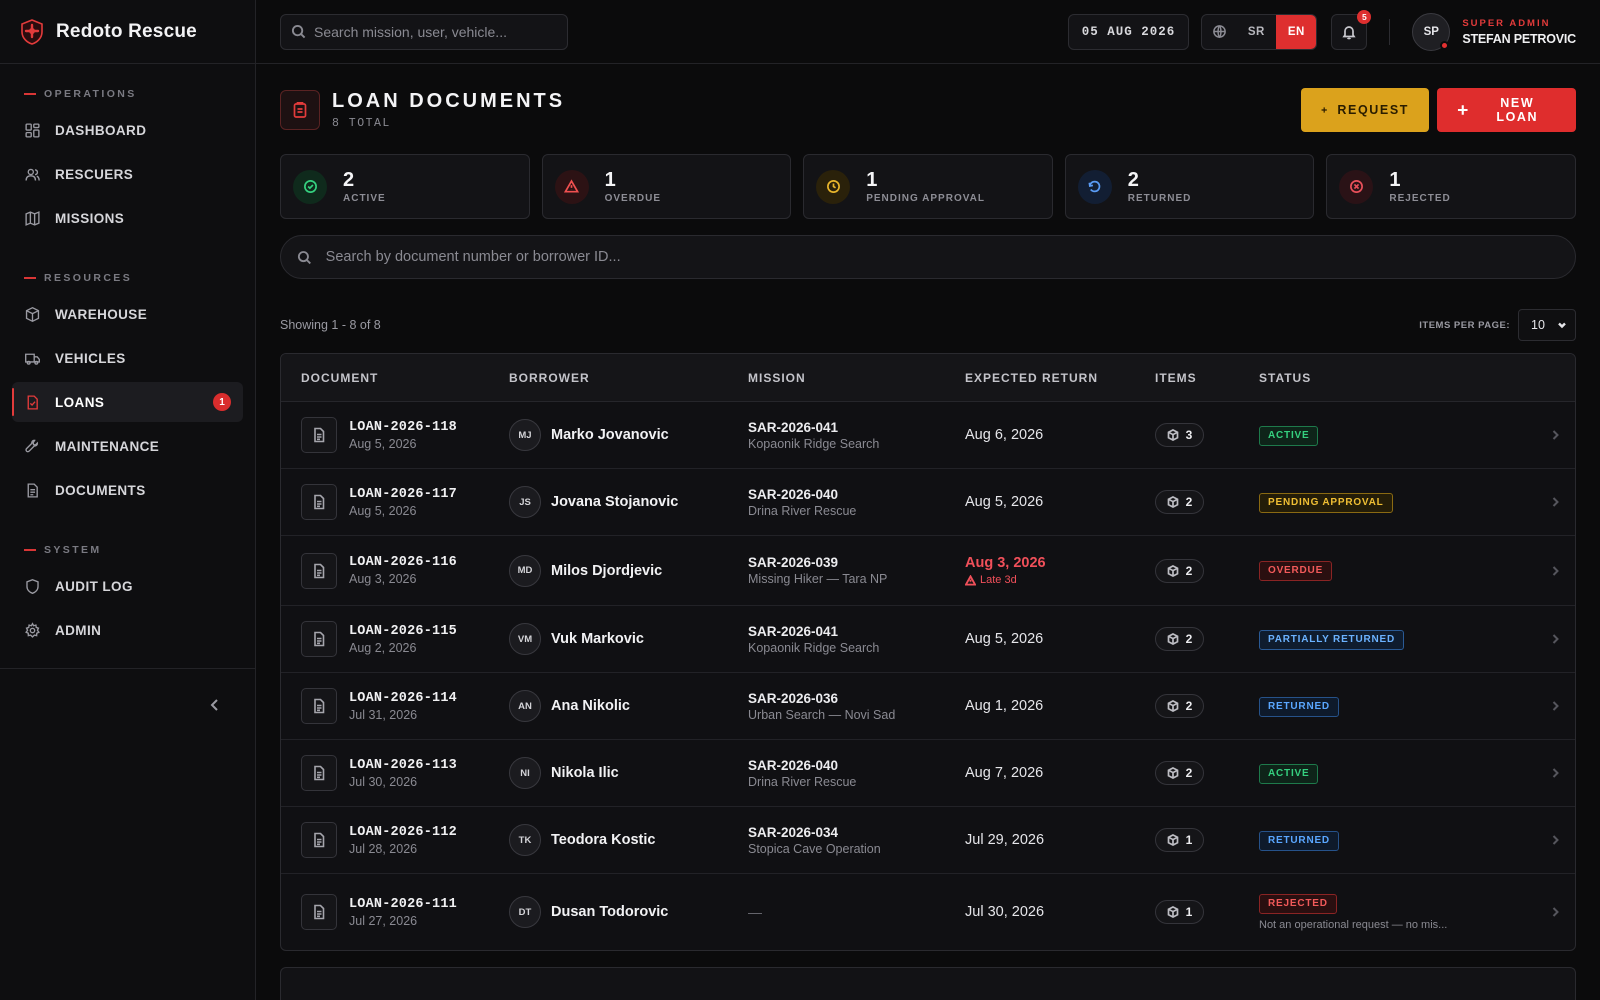  Describe the element at coordinates (777, 377) in the screenshot. I see `column-header-mission: MISSION` at that location.